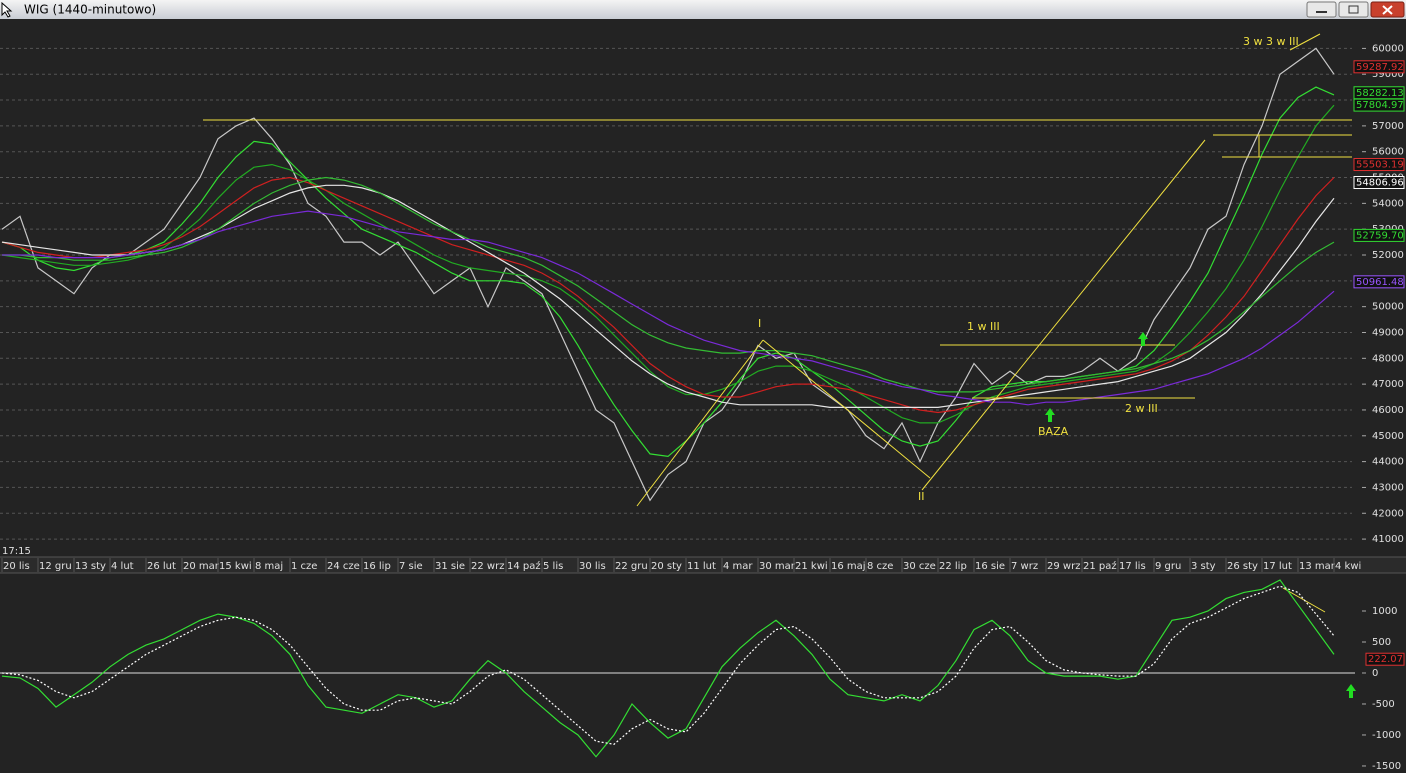  I want to click on price-label: 59287.92, so click(1380, 67).